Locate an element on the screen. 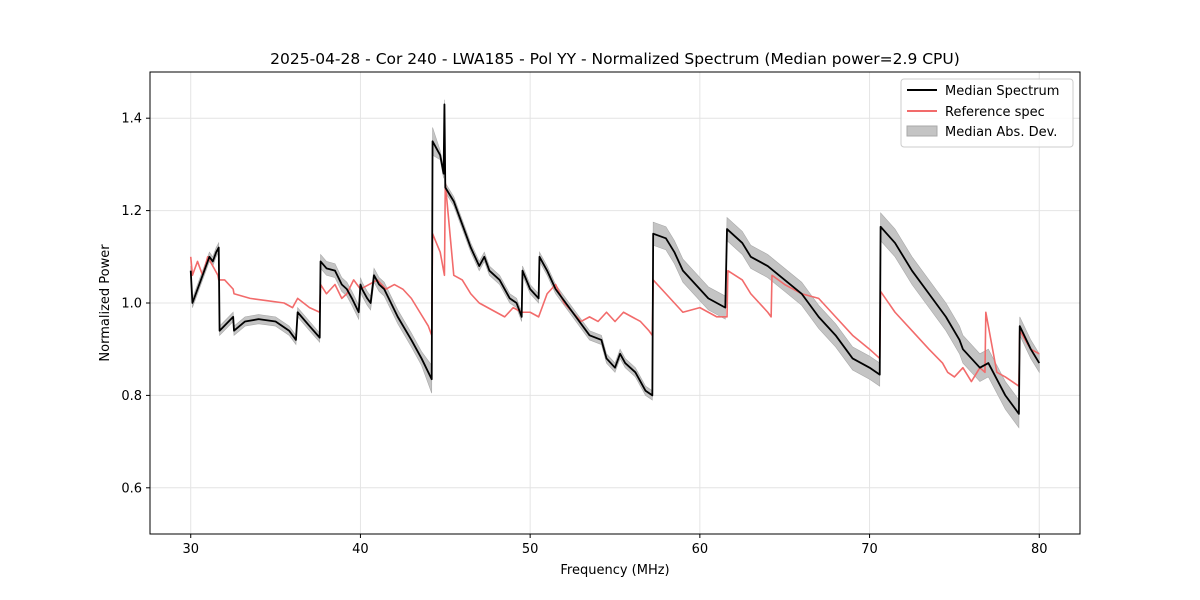  legend-box is located at coordinates (987, 113).